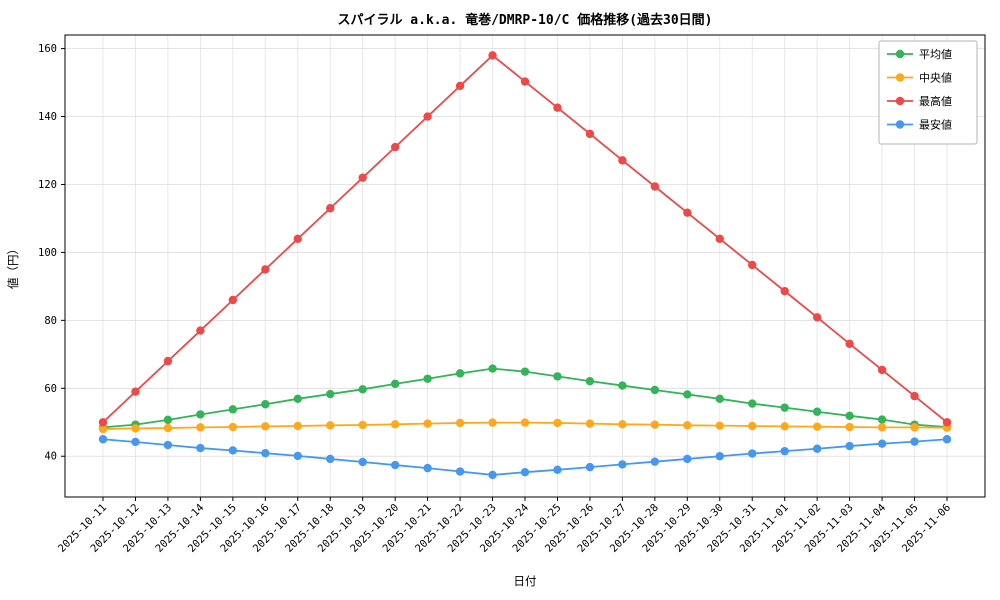  Describe the element at coordinates (47, 185) in the screenshot. I see `y-tick-label: 120` at that location.